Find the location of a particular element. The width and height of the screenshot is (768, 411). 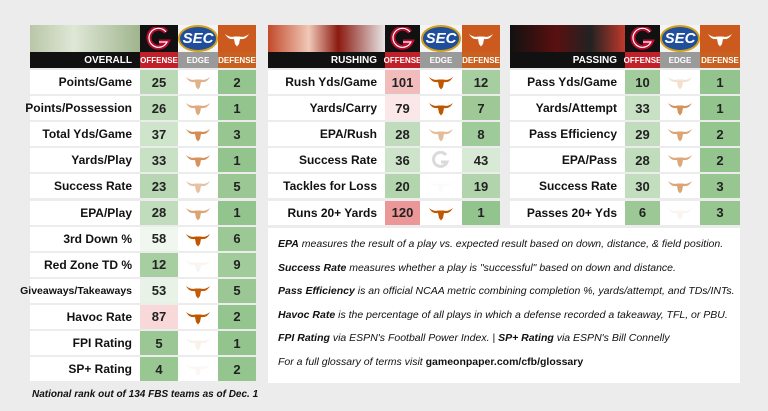

row-label: Rush Yds/Game is located at coordinates (331, 82).